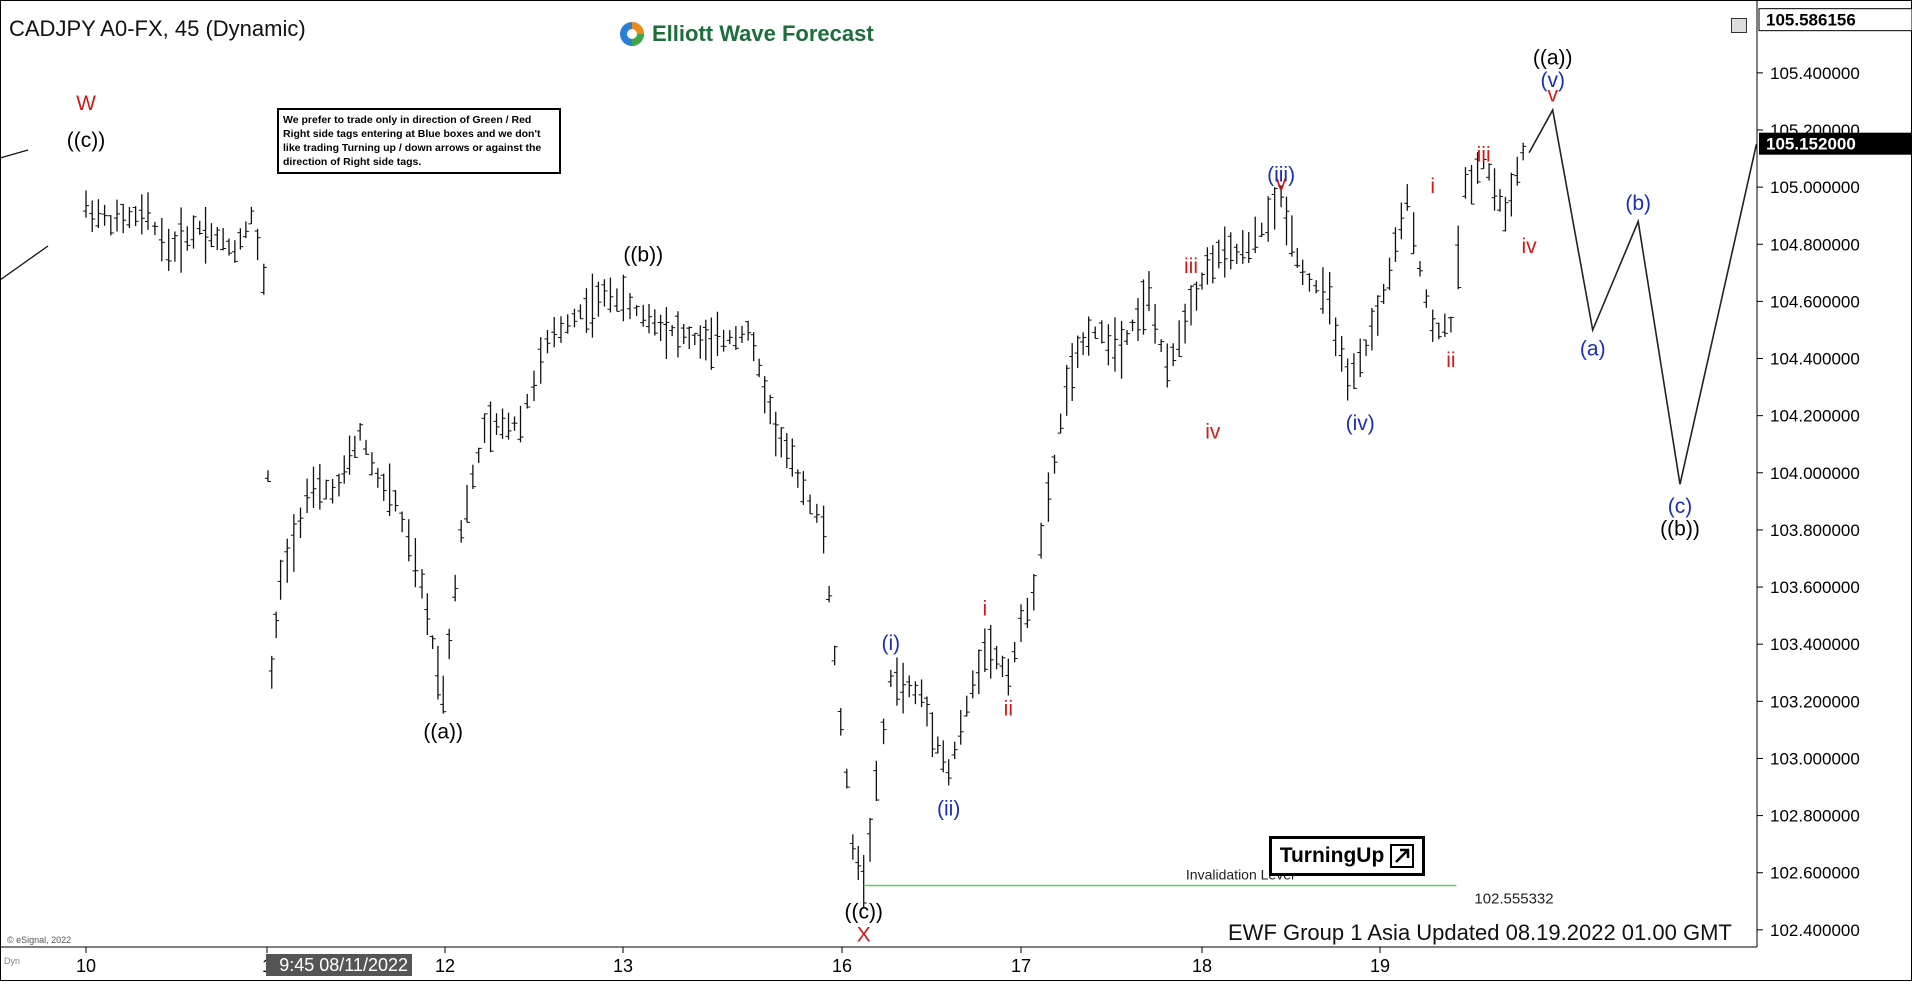 The width and height of the screenshot is (1912, 986). What do you see at coordinates (1815, 473) in the screenshot?
I see `y-tick-label: 104.000000` at bounding box center [1815, 473].